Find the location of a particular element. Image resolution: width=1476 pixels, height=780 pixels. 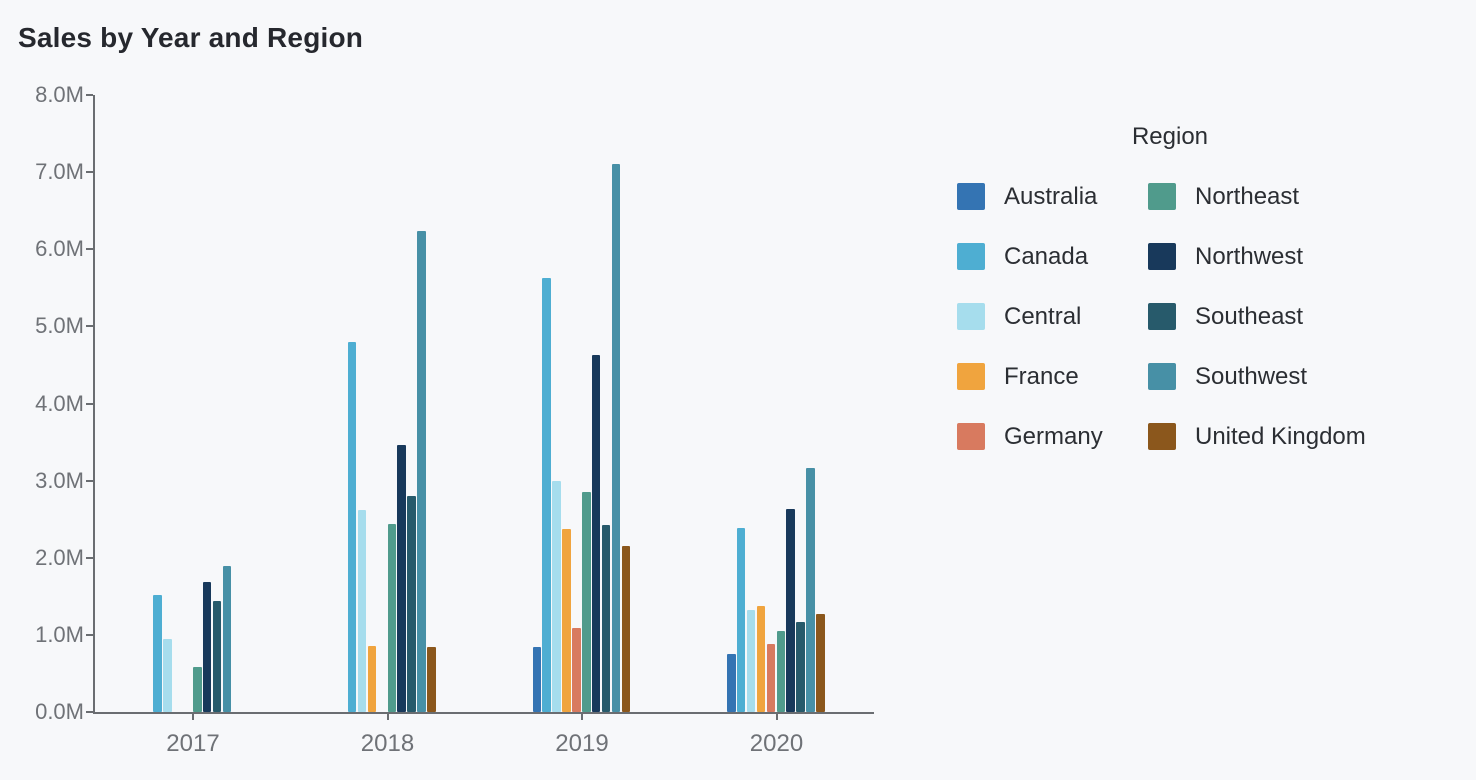

bar-2020-northeast is located at coordinates (780, 671).